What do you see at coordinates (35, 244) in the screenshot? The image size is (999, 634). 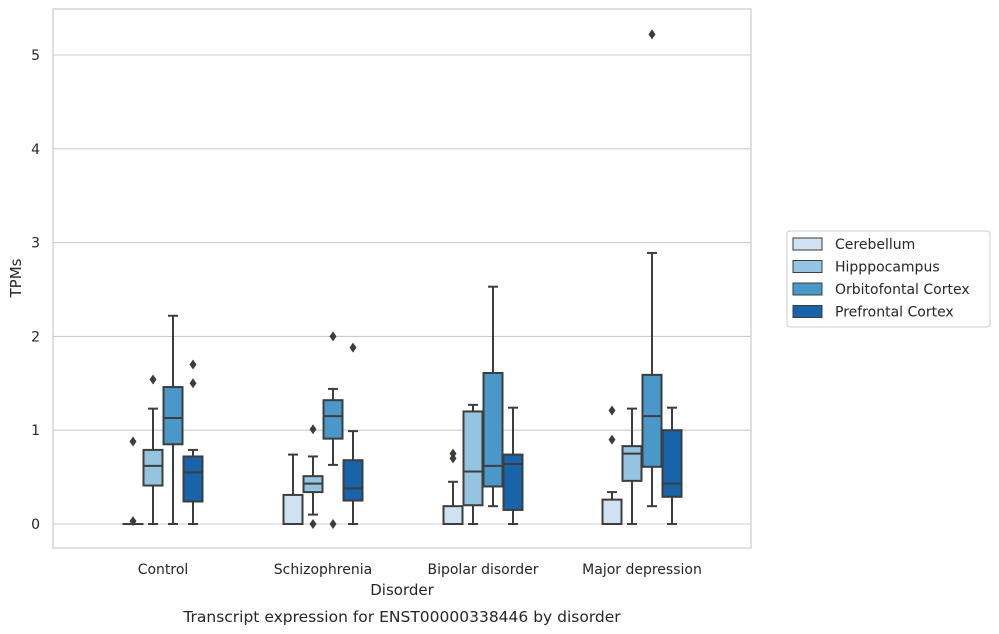 I see `y-tick-label: 3` at bounding box center [35, 244].